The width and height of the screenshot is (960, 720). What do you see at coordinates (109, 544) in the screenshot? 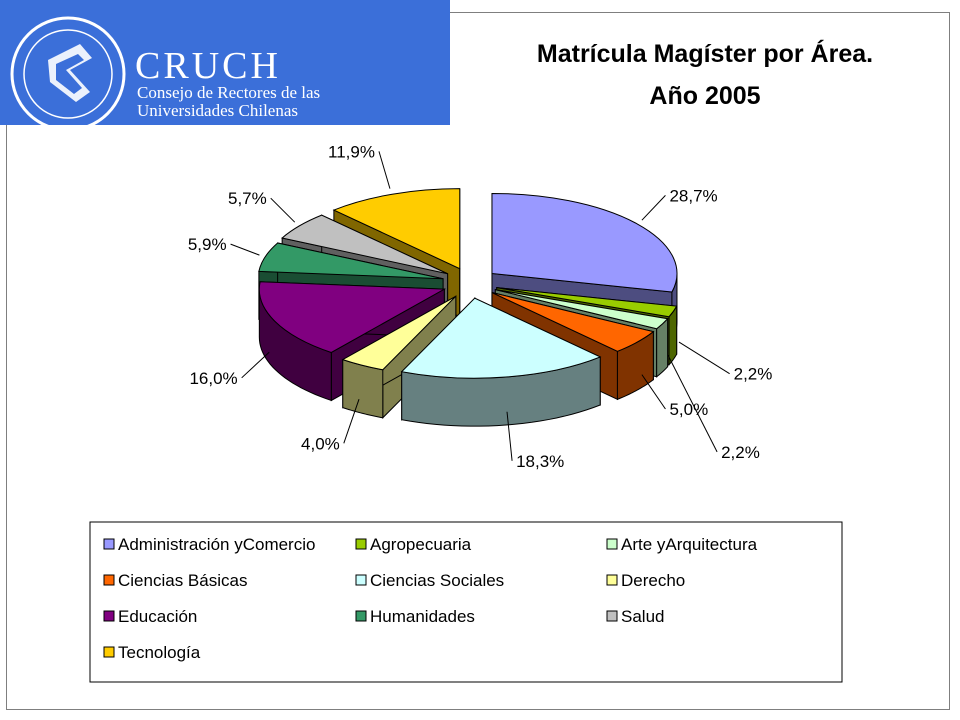
I see `legend-swatch-administracion-ycomercio` at bounding box center [109, 544].